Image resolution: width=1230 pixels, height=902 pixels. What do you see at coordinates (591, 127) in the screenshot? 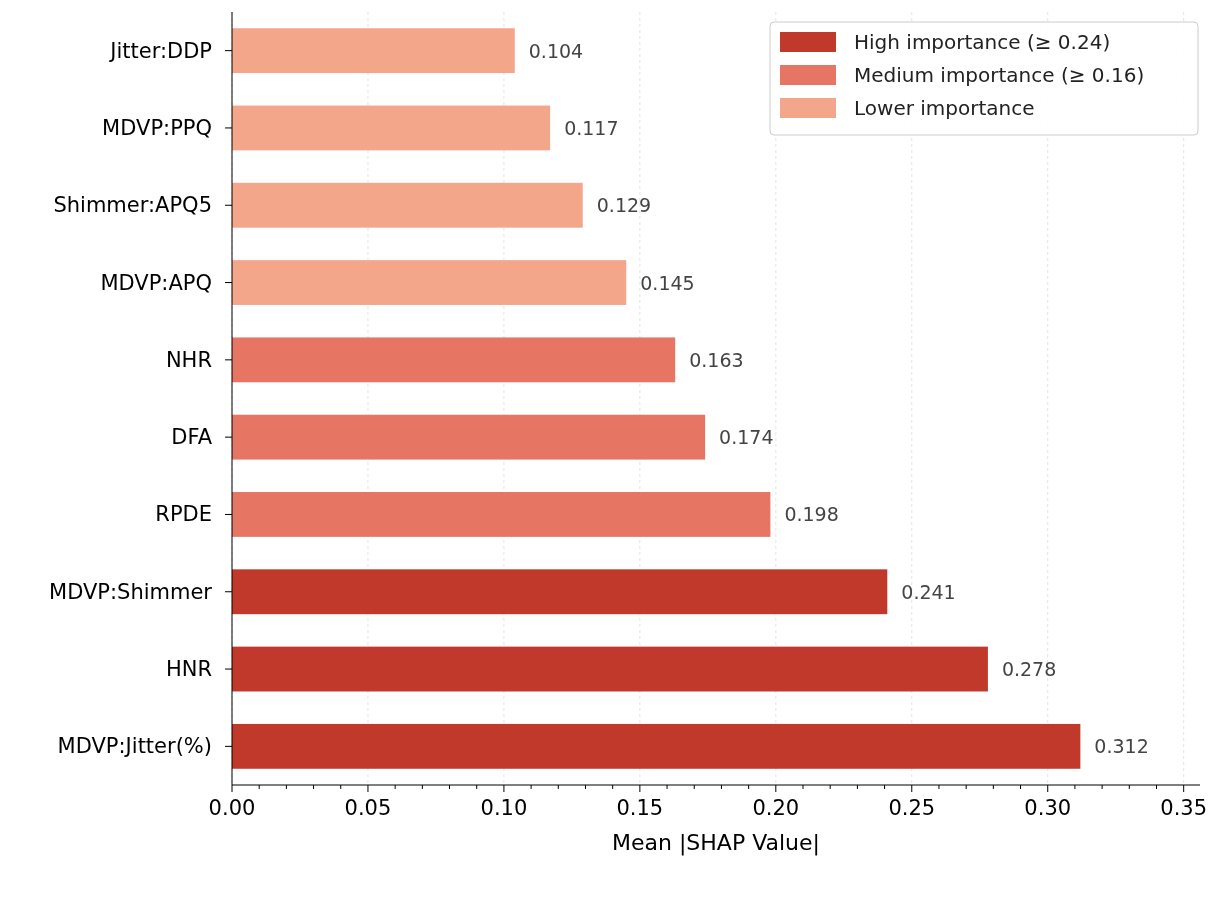
I see `data-label: 0.117` at bounding box center [591, 127].